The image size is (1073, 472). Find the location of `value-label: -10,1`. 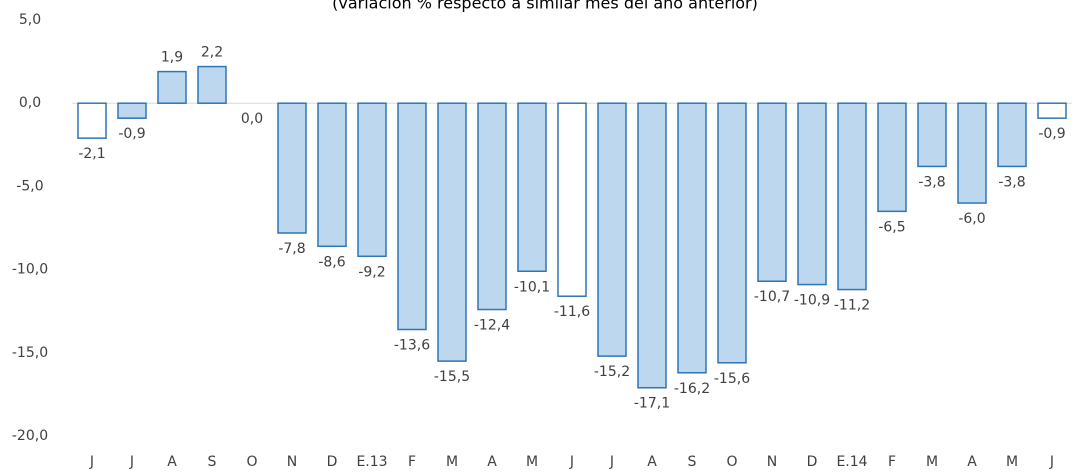

value-label: -10,1 is located at coordinates (532, 287).